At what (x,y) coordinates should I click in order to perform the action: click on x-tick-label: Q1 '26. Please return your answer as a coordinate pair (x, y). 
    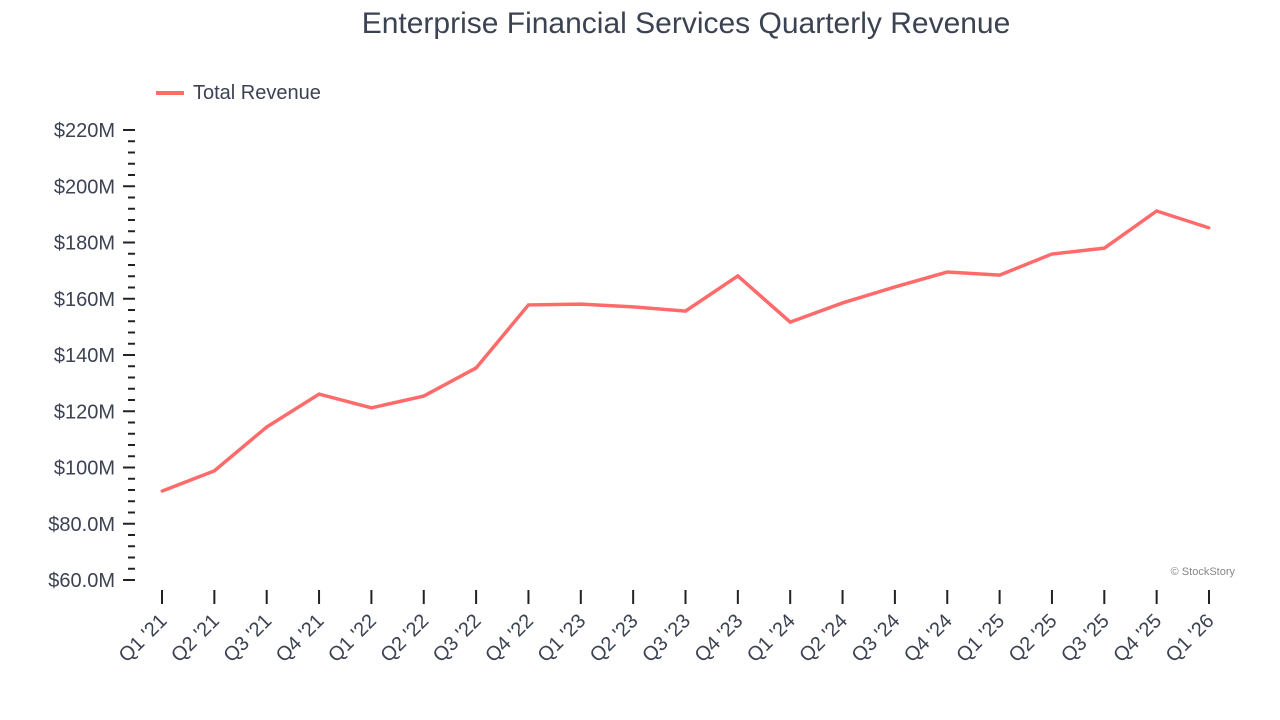
    Looking at the image, I should click on (1190, 638).